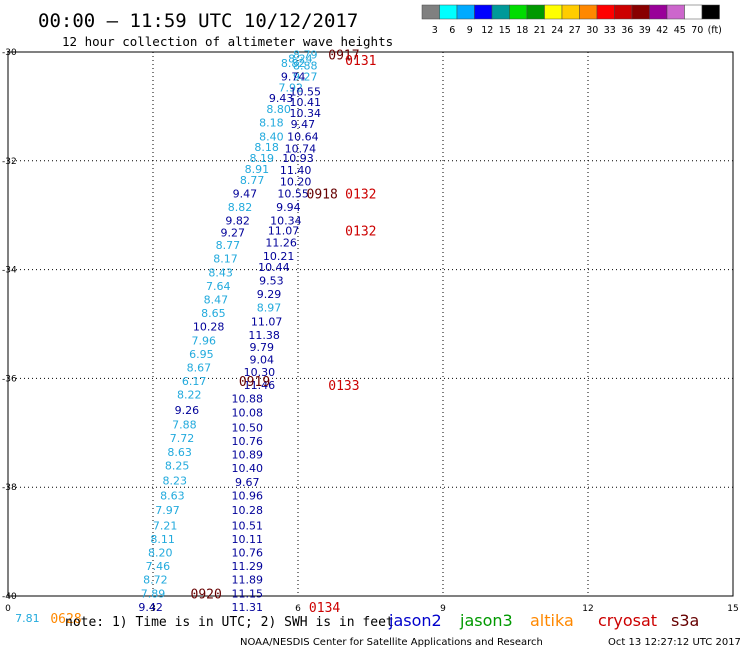 This screenshot has width=740, height=650. Describe the element at coordinates (360, 61) in the screenshot. I see `pass-time-label: 0131` at that location.